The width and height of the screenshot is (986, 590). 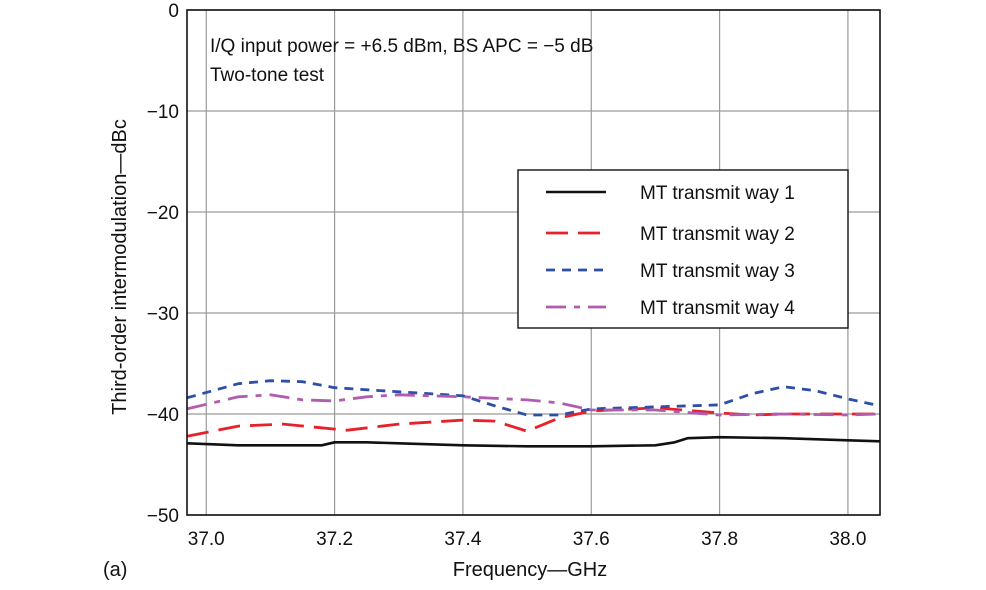 What do you see at coordinates (163, 314) in the screenshot?
I see `y-tick-label: −30` at bounding box center [163, 314].